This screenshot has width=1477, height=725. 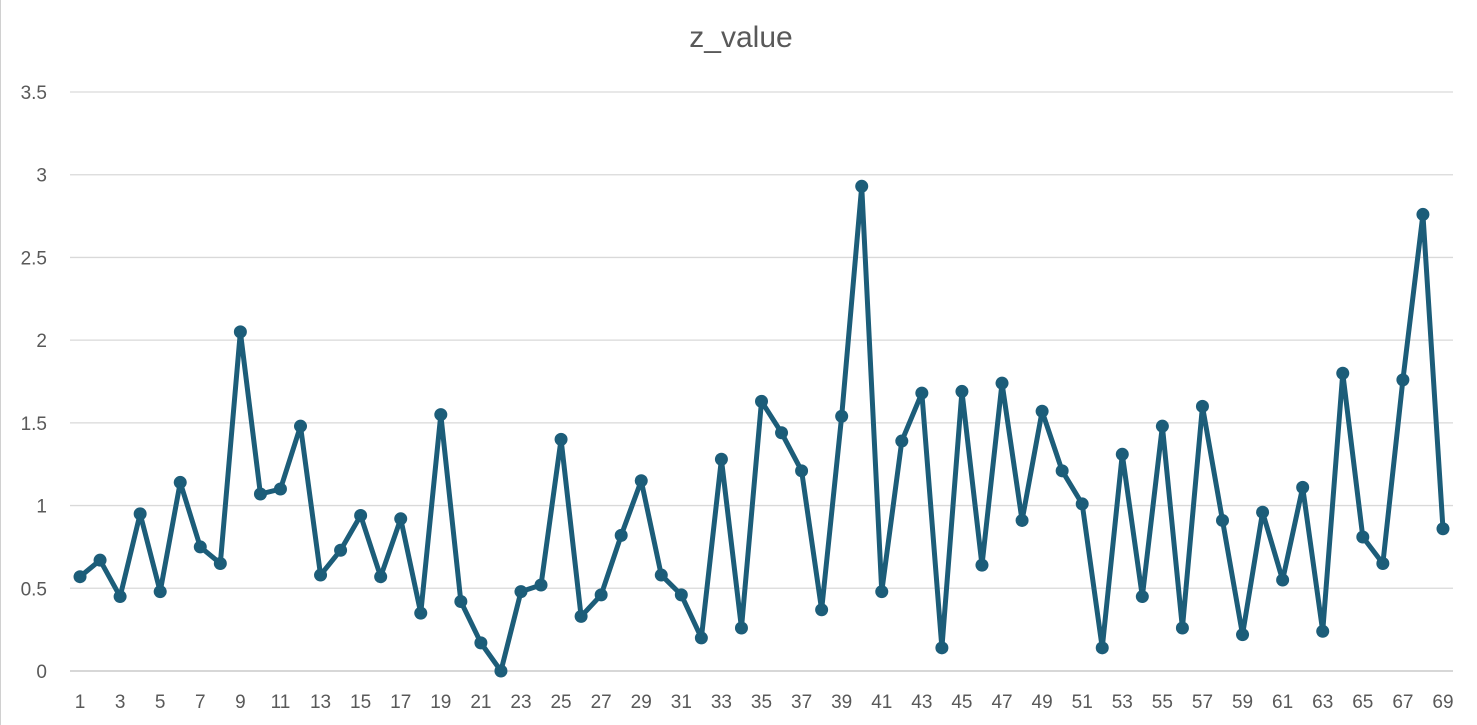 What do you see at coordinates (801, 702) in the screenshot?
I see `x-tick-label: 37` at bounding box center [801, 702].